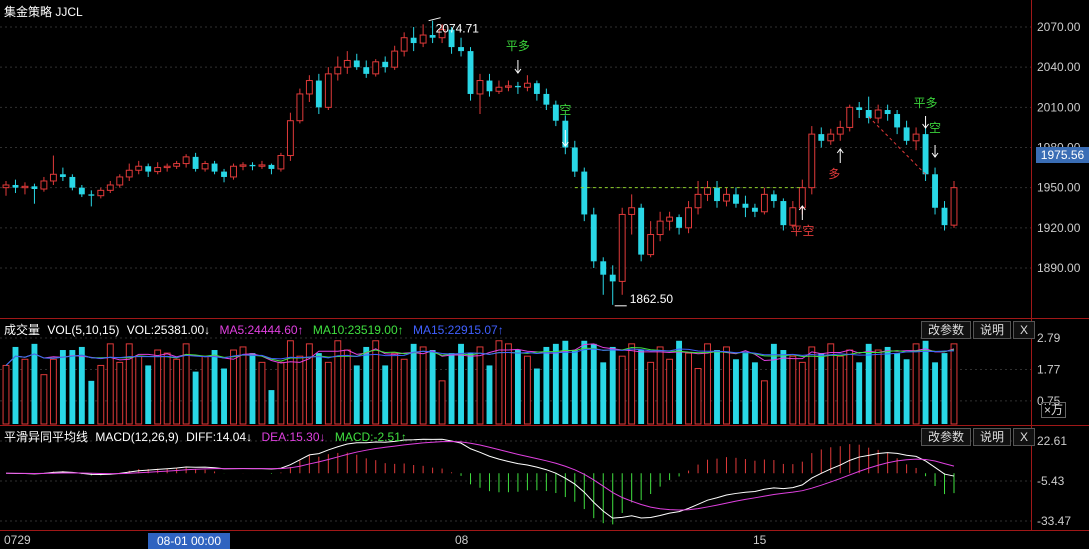  I want to click on ma5-value: MA5:24444.60↑, so click(261, 330).